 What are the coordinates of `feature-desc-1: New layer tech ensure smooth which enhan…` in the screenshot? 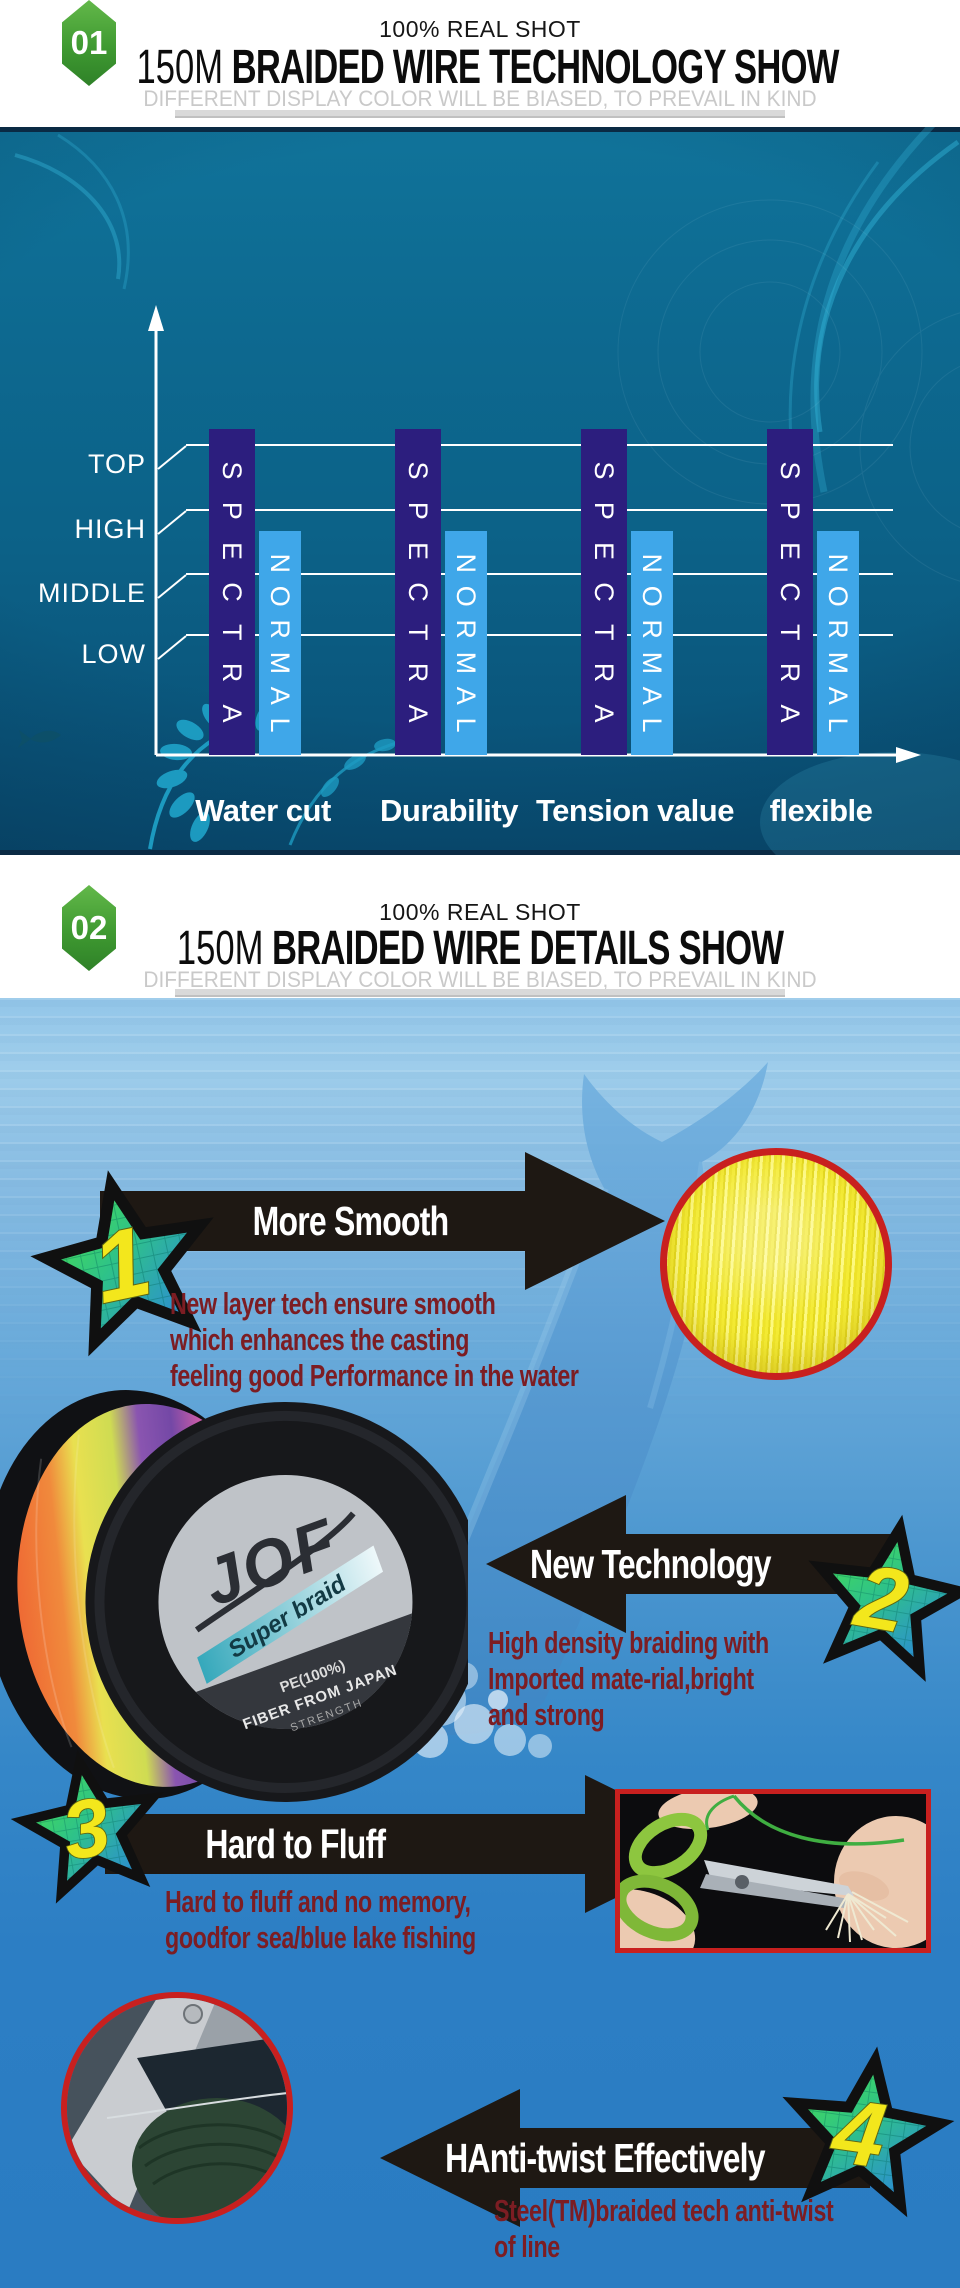 It's located at (374, 1339).